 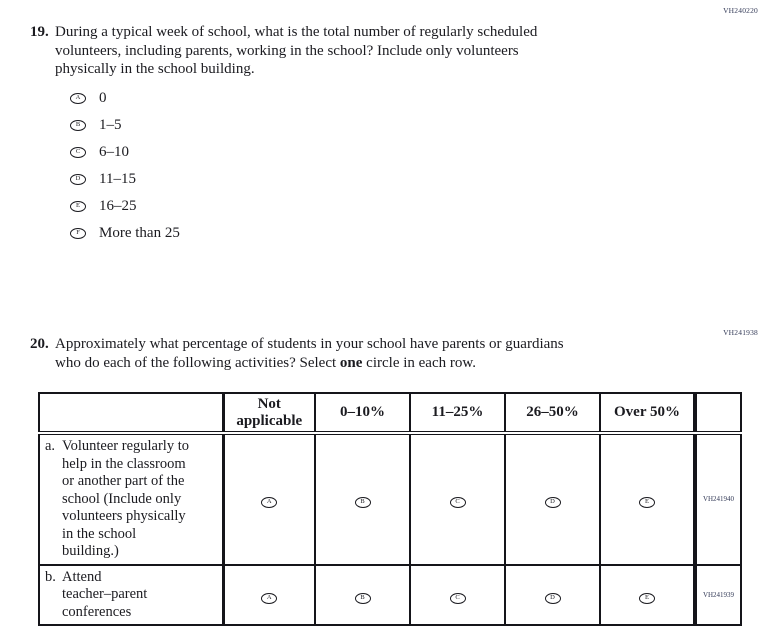 I want to click on header-not-applicable: Not applicable, so click(x=269, y=413).